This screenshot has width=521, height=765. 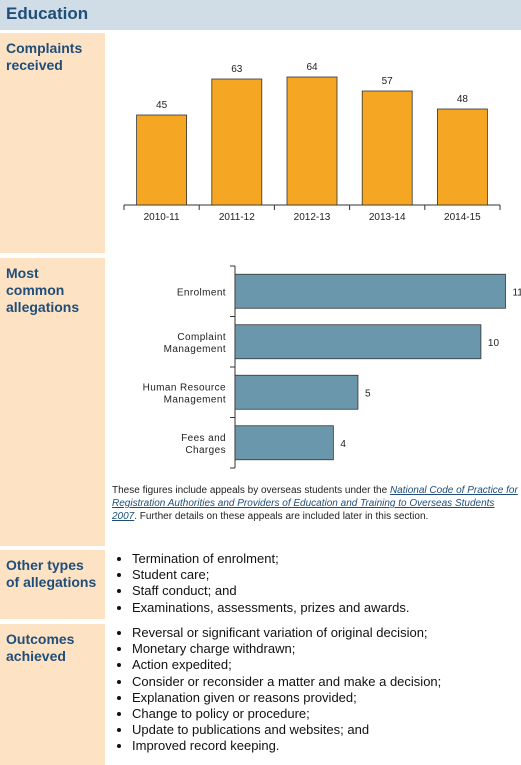 I want to click on complaints-tick-label: 2011-12, so click(x=237, y=217).